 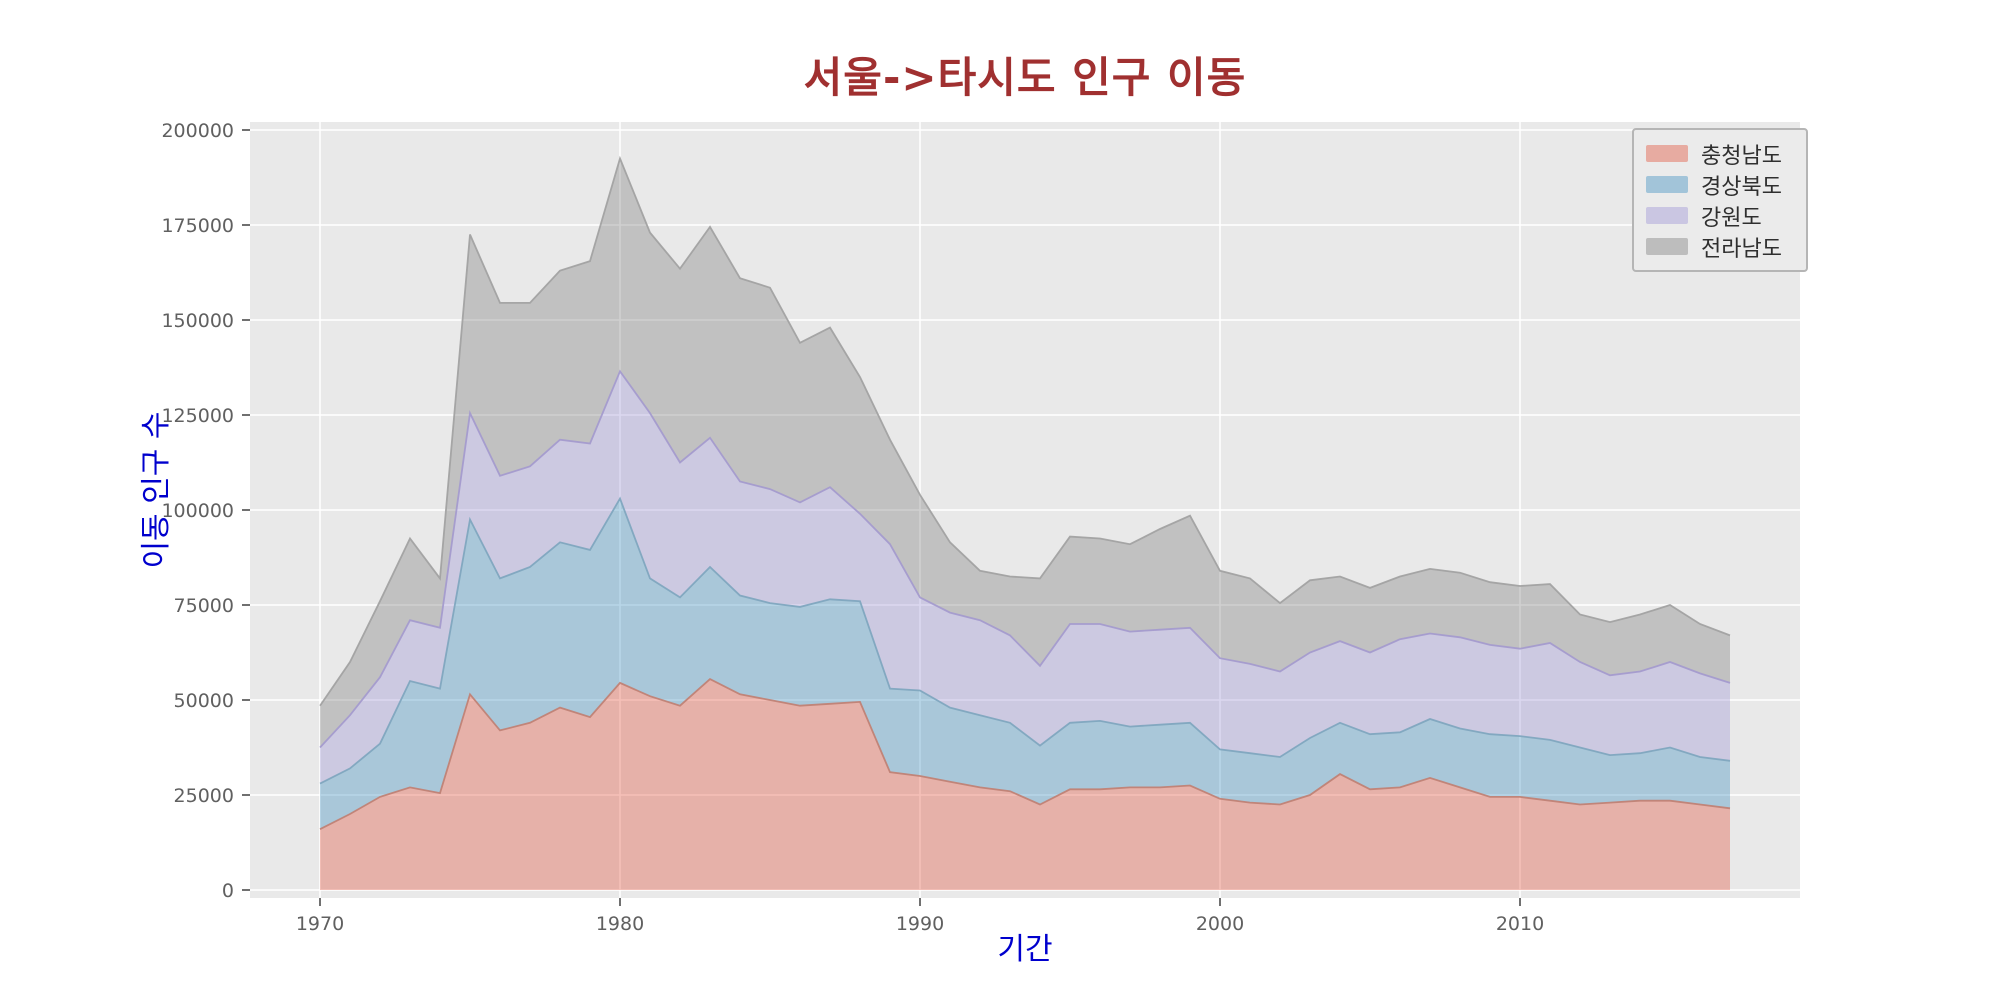 I want to click on legend-label: 강원도, so click(x=1731, y=218).